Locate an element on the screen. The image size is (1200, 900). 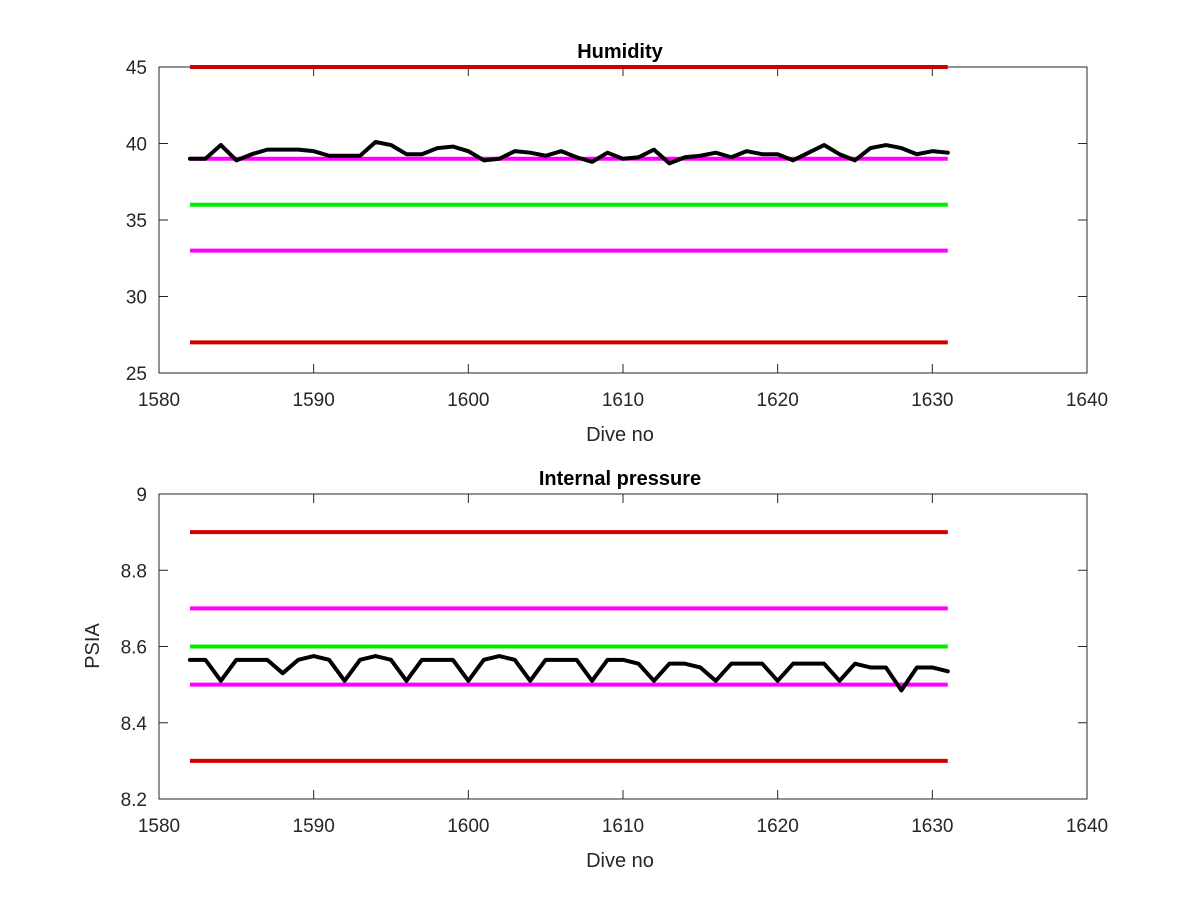
internal-pressure-y-tick-label: 8.2 is located at coordinates (134, 800).